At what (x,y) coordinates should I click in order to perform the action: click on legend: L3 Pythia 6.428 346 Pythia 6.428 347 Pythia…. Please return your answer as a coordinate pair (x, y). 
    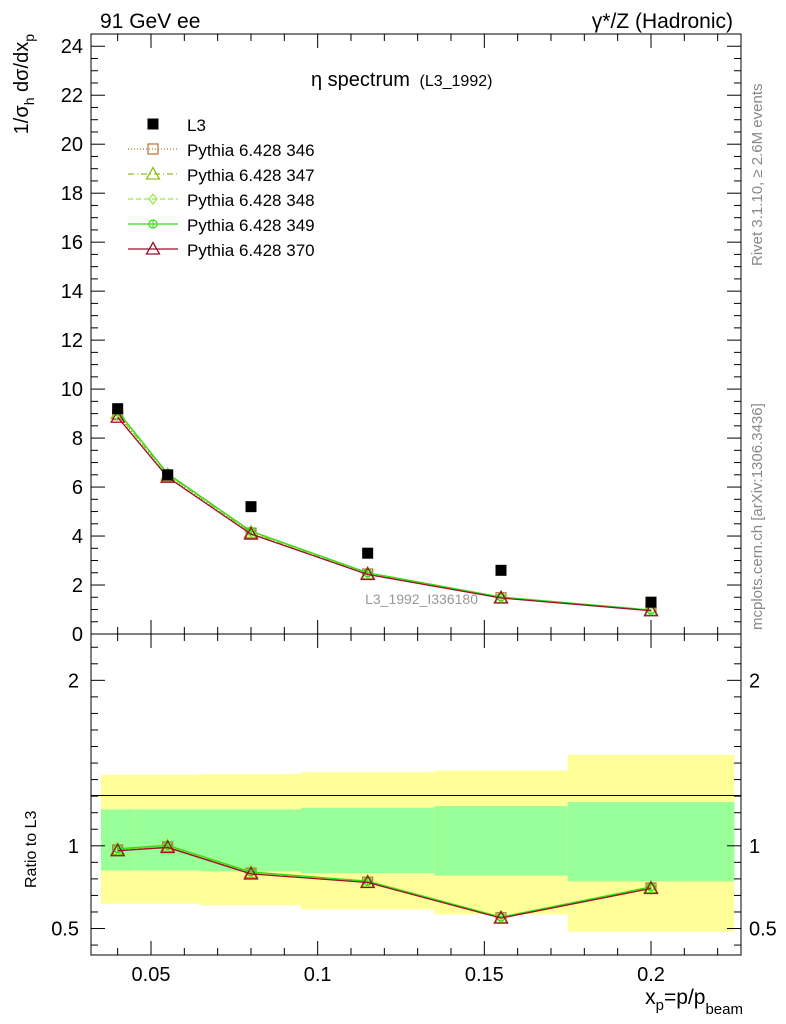
    Looking at the image, I should click on (221, 188).